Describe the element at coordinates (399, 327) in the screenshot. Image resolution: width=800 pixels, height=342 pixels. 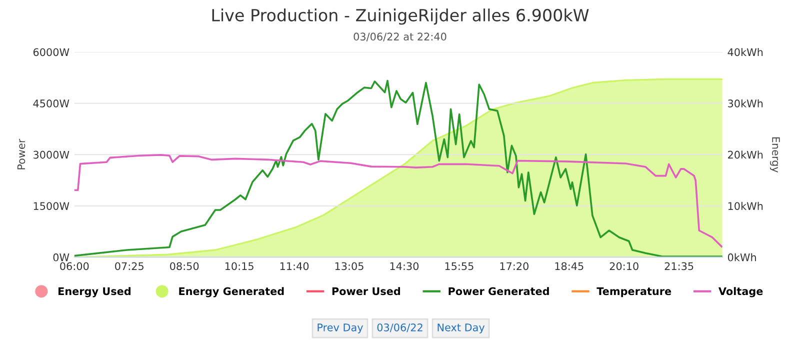
I see `text: 03/06/22` at that location.